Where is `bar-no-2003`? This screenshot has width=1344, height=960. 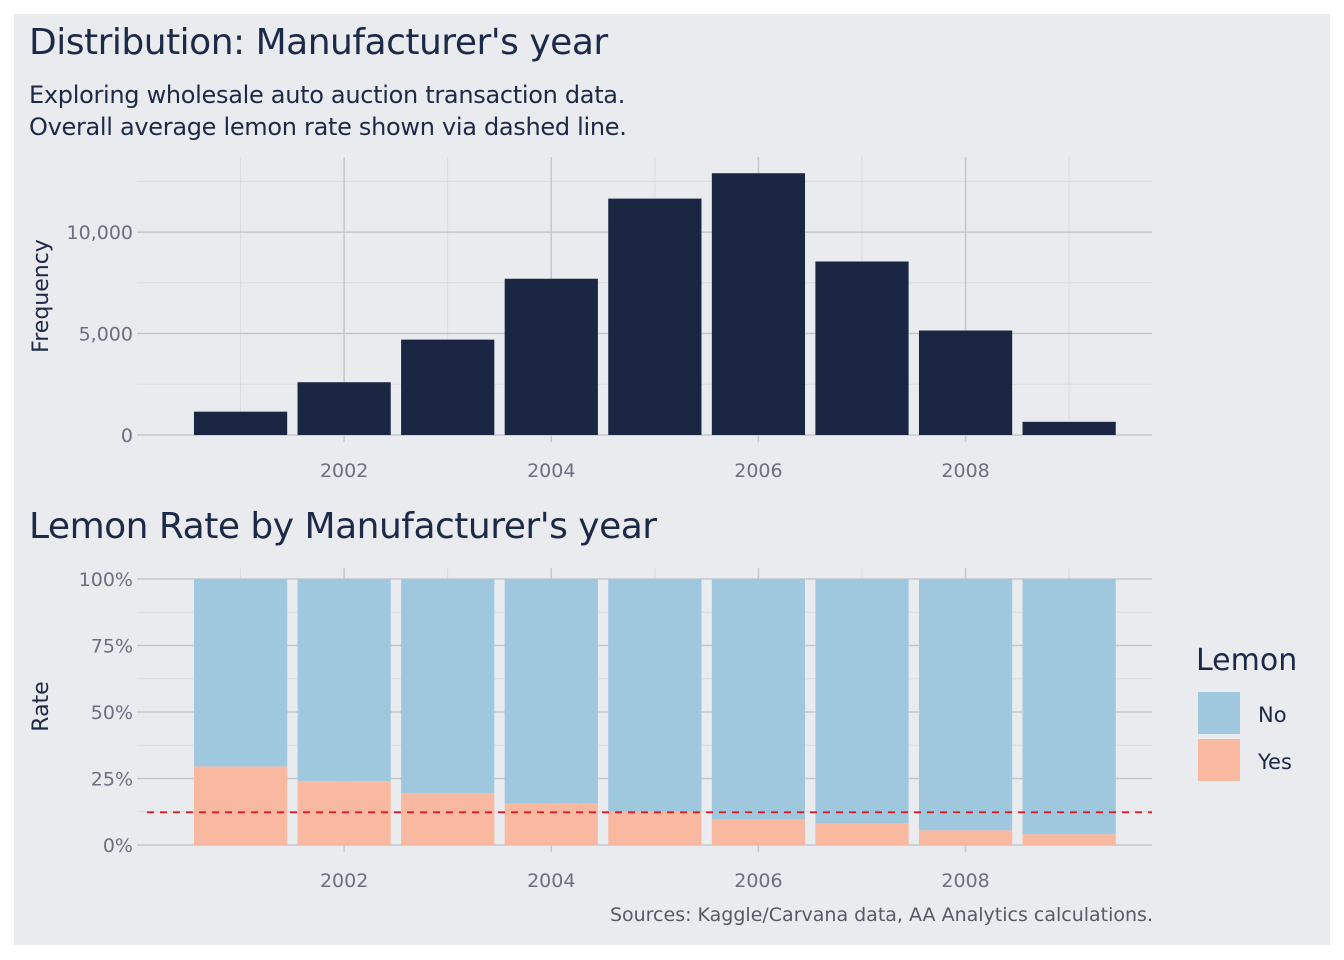
bar-no-2003 is located at coordinates (448, 686).